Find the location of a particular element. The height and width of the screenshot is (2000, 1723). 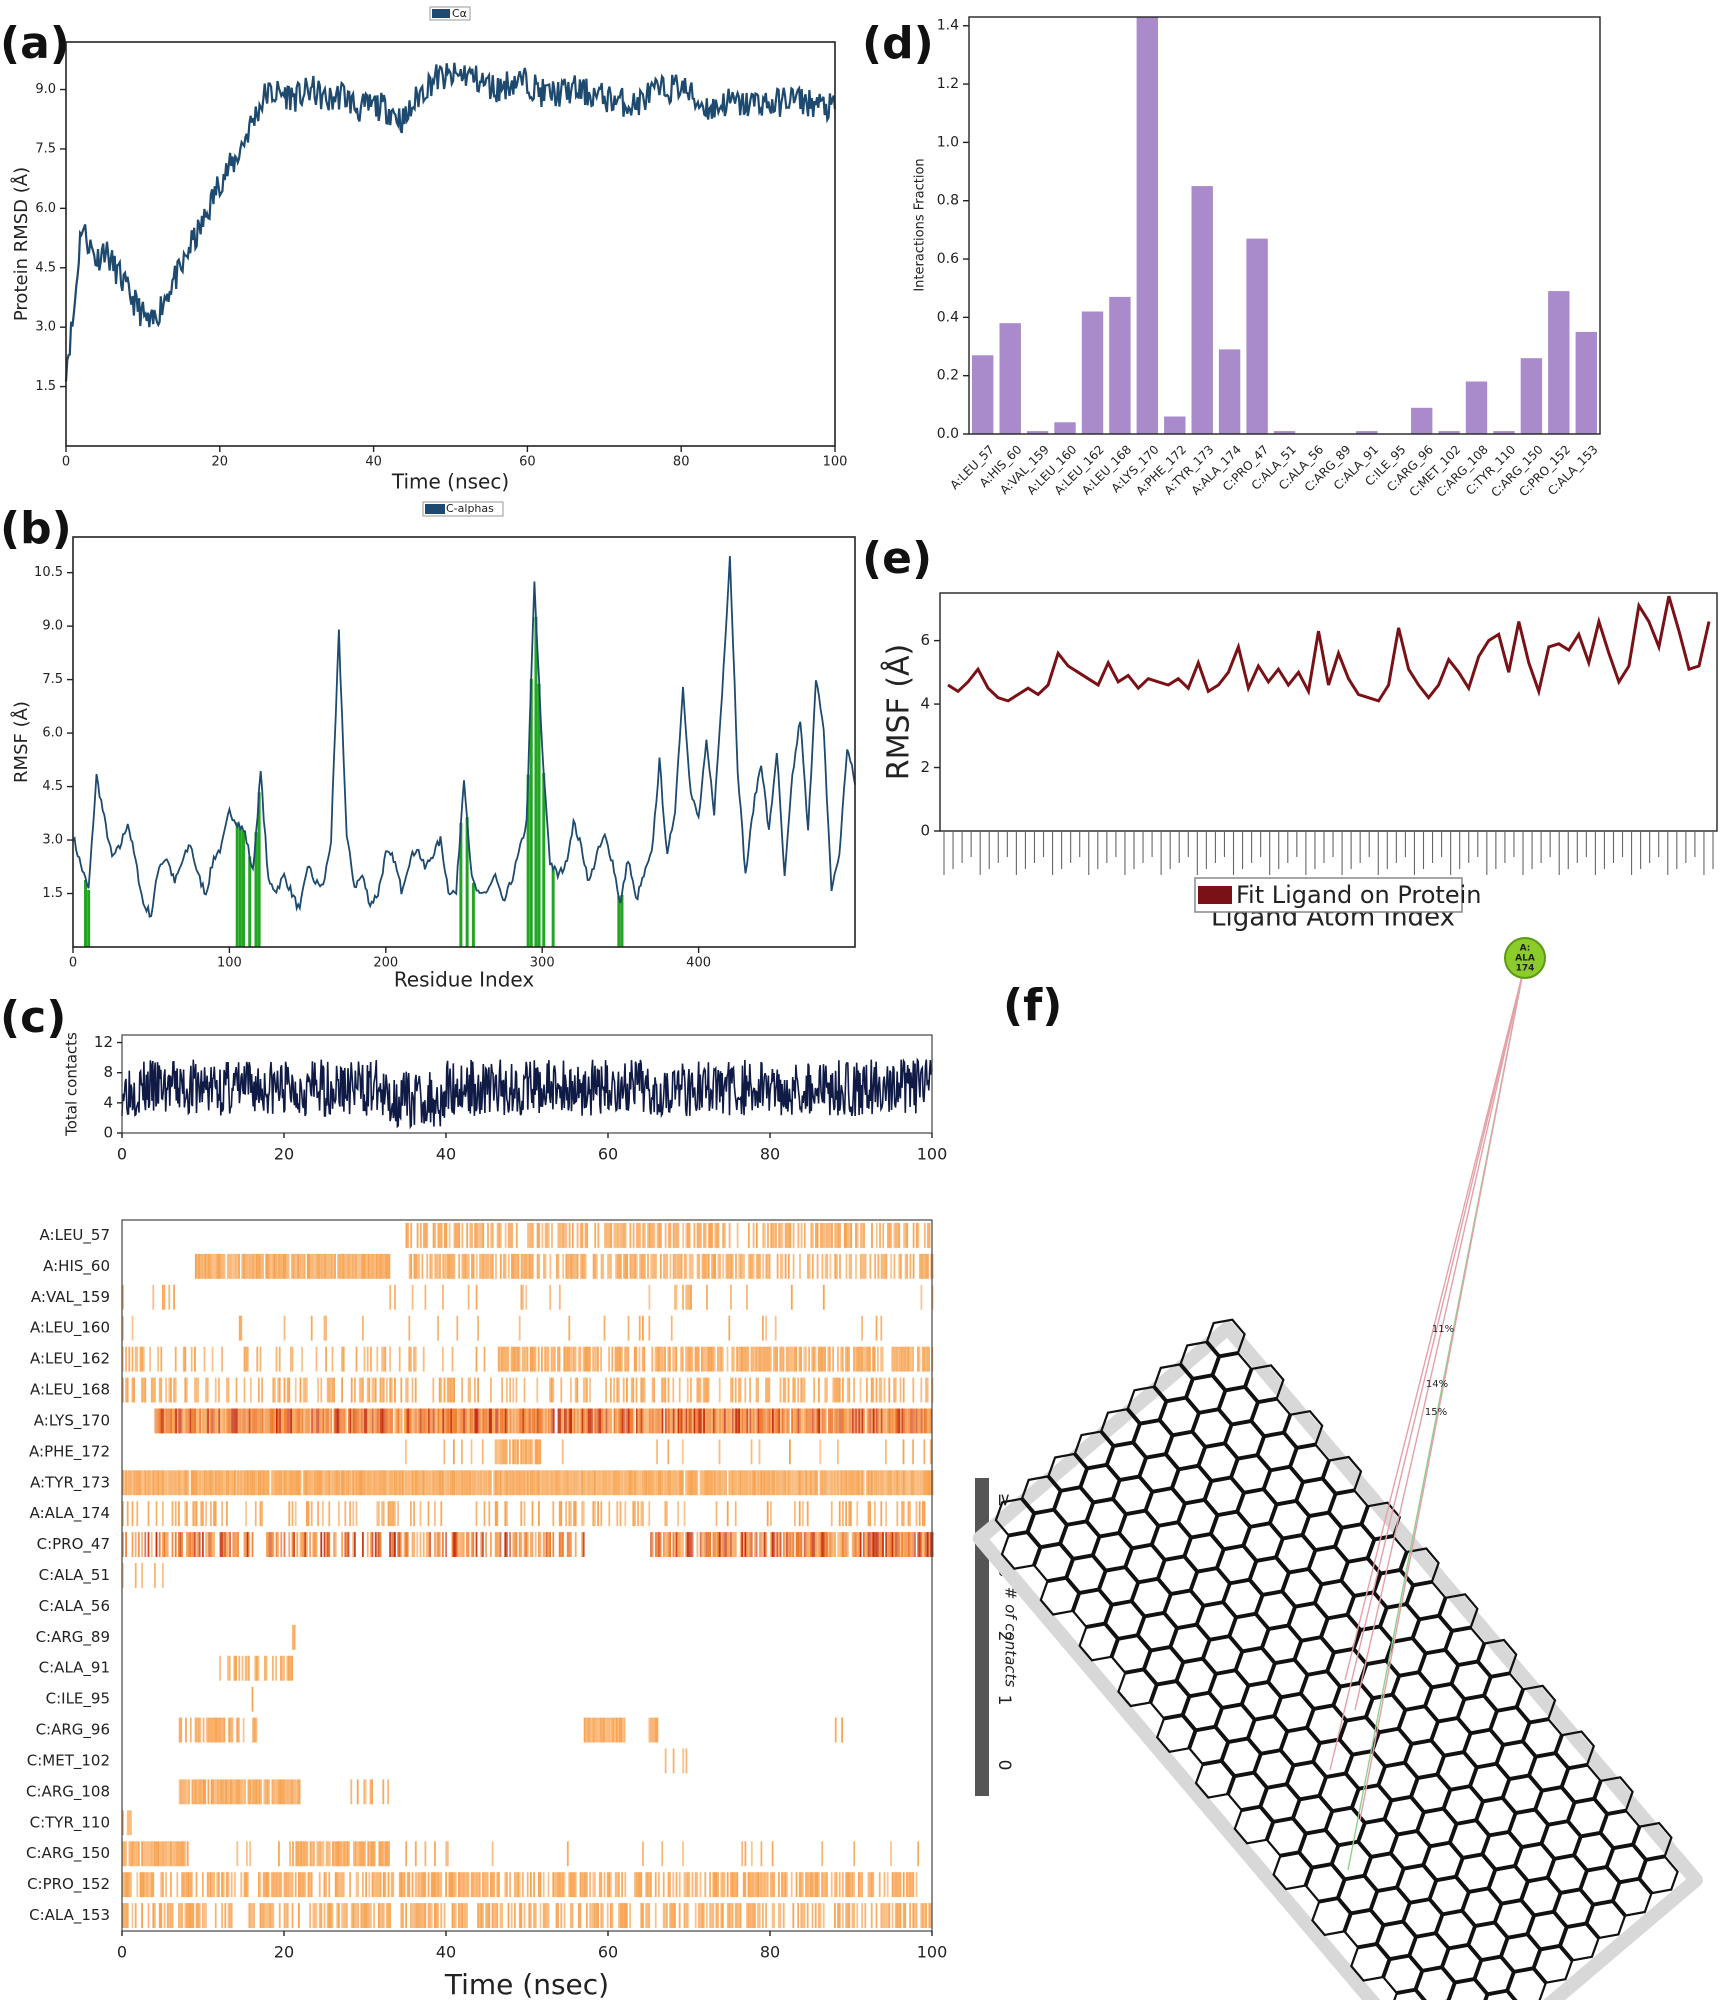

interaction-percent-label: 14% is located at coordinates (1437, 1384).